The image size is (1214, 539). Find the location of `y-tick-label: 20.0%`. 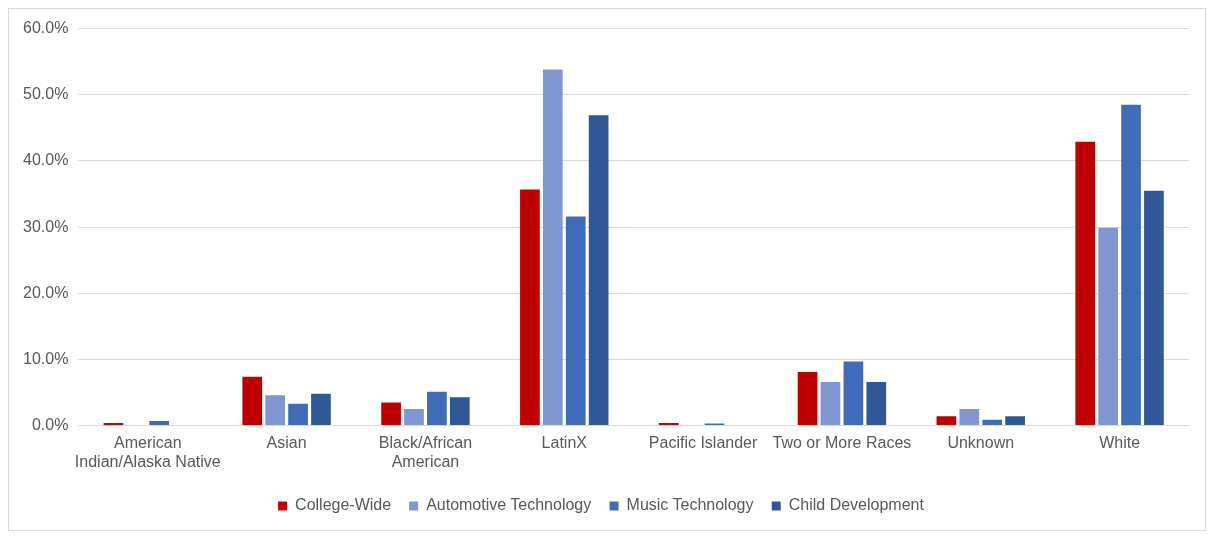

y-tick-label: 20.0% is located at coordinates (45, 292).